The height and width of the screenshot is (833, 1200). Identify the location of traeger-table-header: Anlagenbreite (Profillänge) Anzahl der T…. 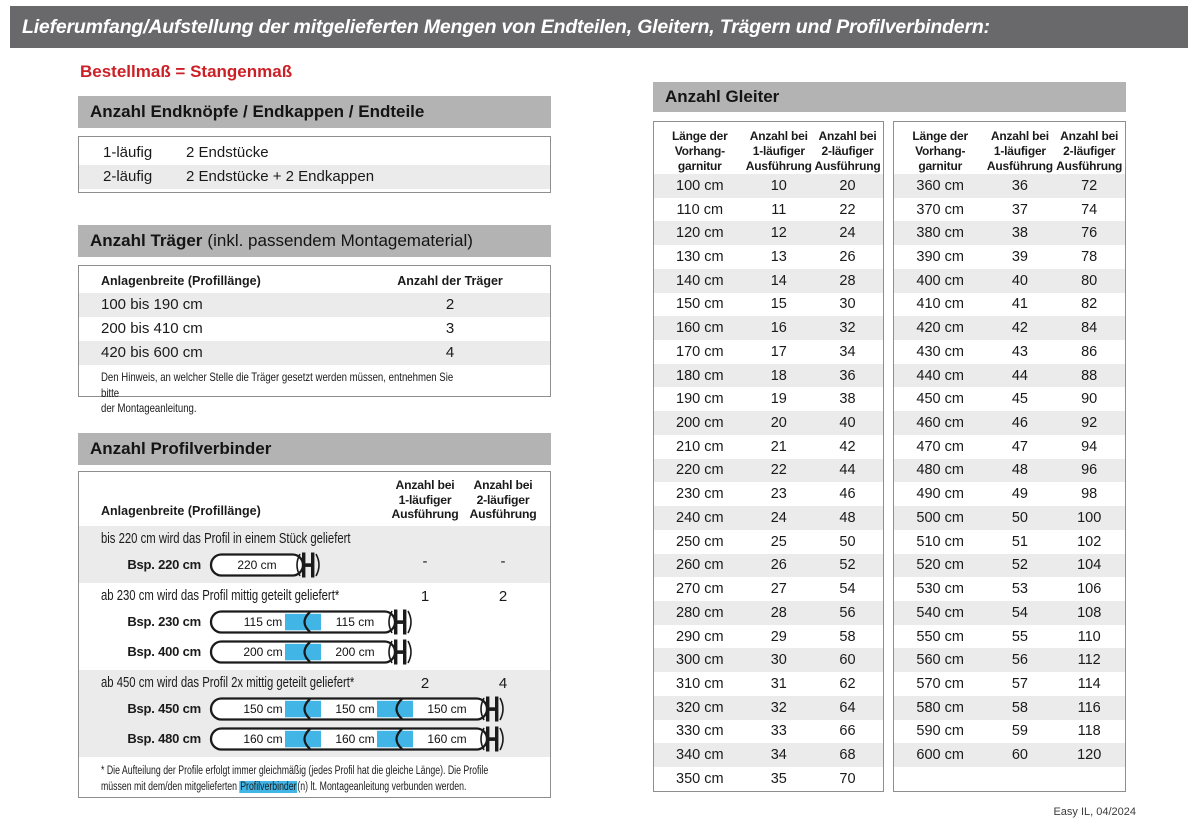
(314, 279).